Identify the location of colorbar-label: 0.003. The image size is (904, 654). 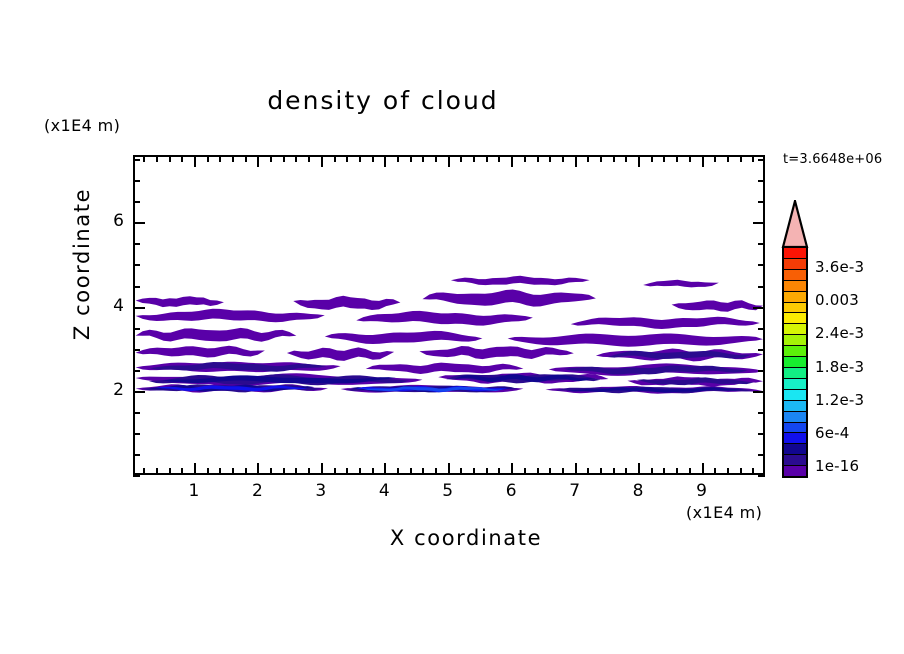
(837, 300).